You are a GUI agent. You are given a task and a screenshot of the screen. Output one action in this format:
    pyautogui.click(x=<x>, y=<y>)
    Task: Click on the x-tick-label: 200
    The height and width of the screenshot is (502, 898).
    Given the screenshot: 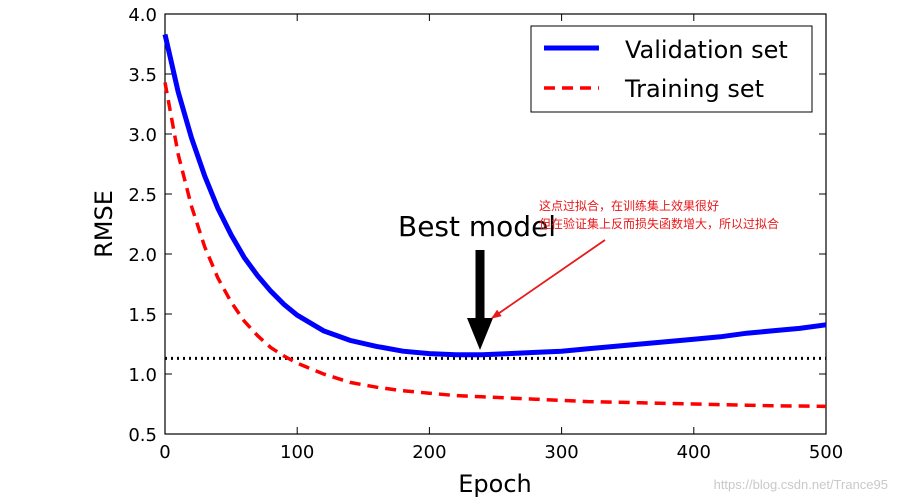 What is the action you would take?
    pyautogui.click(x=429, y=452)
    